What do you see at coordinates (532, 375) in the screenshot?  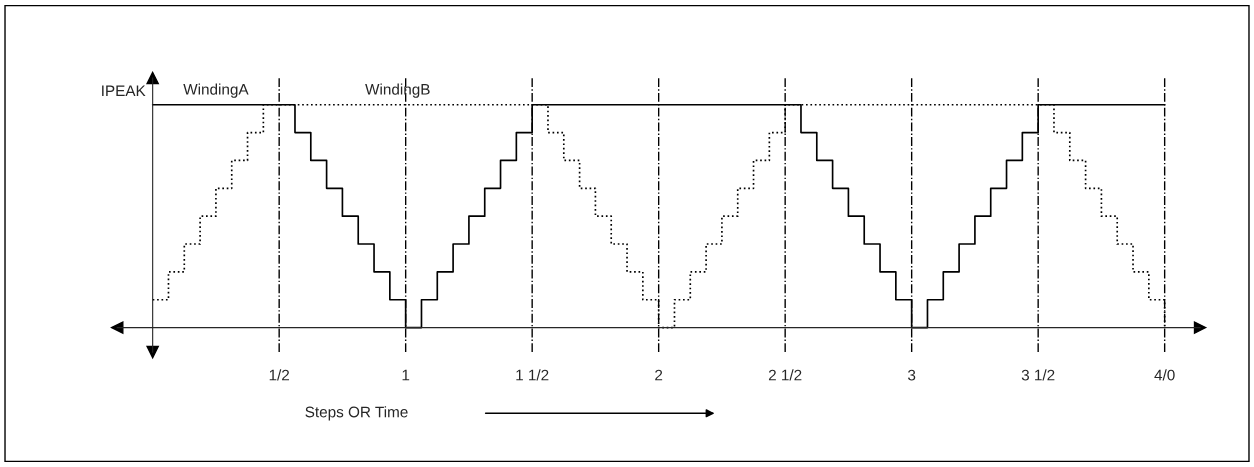 I see `x-tick-label: 1 1/2` at bounding box center [532, 375].